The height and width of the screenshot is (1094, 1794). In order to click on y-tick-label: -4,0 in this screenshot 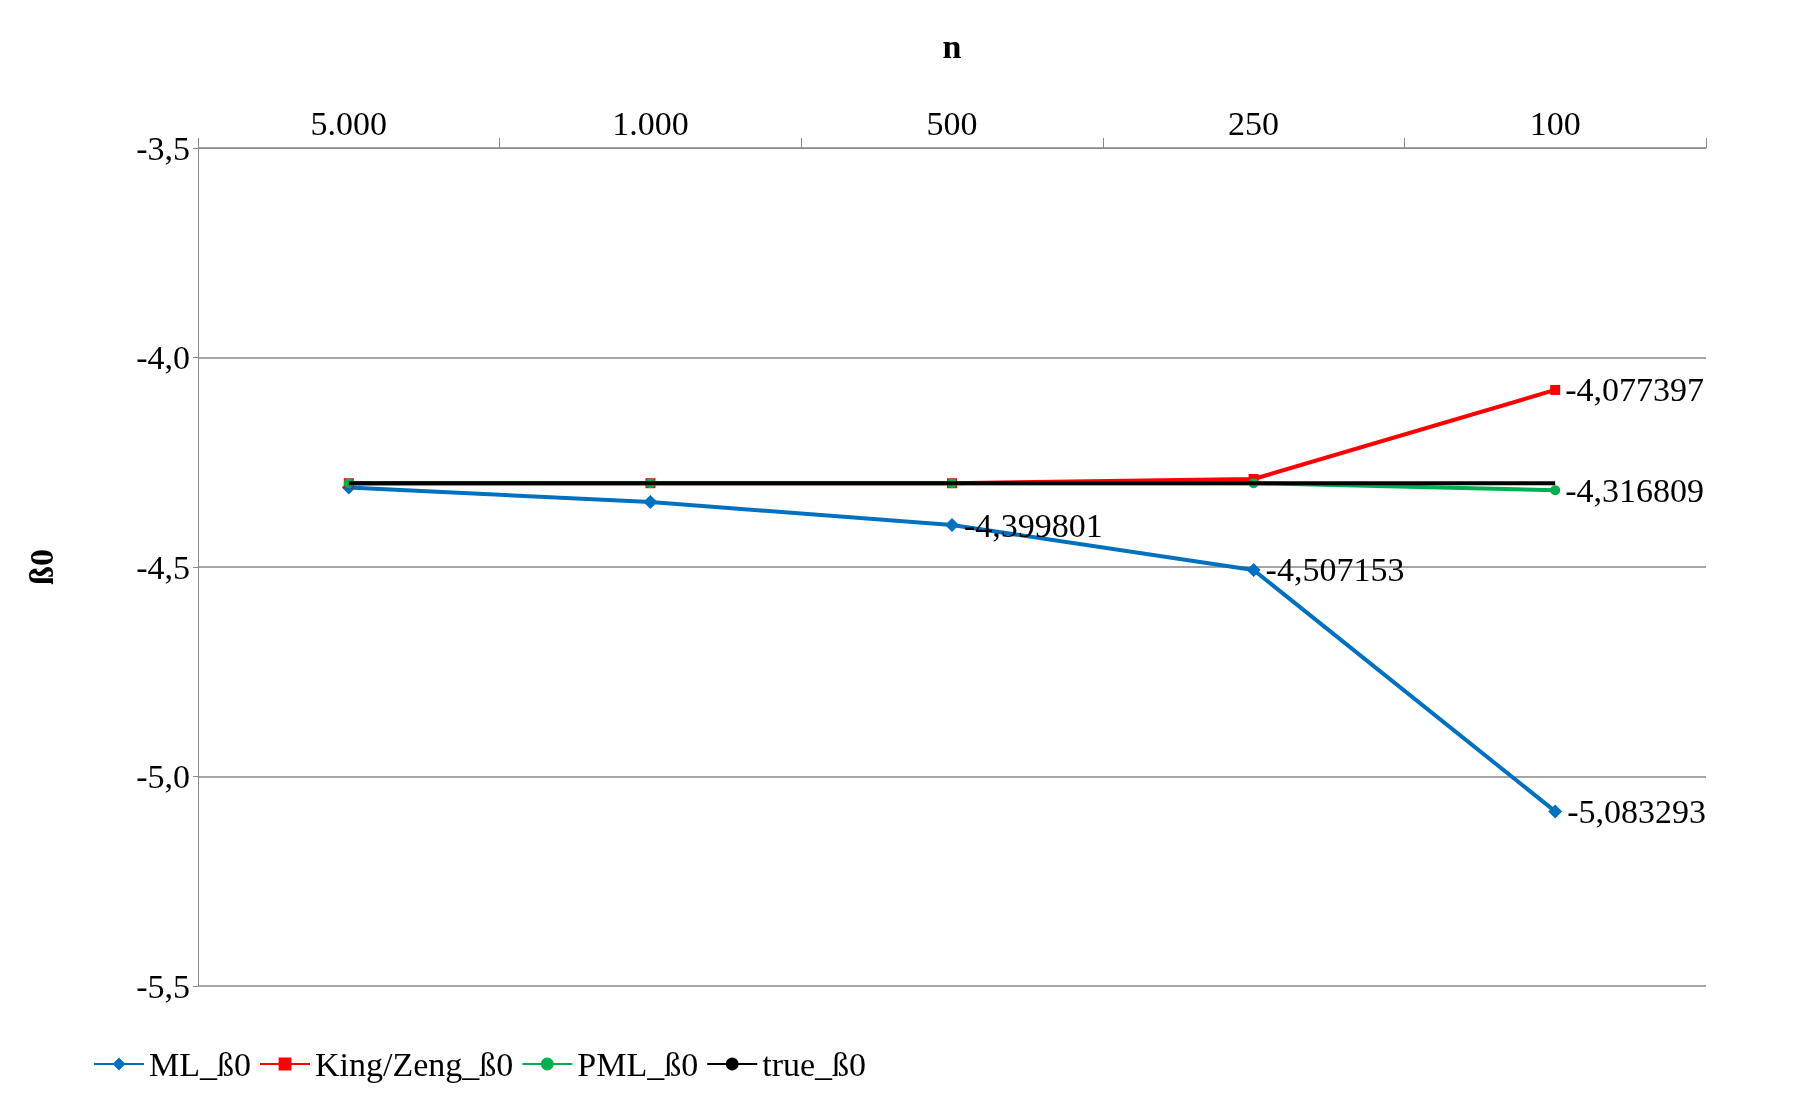, I will do `click(163, 357)`.